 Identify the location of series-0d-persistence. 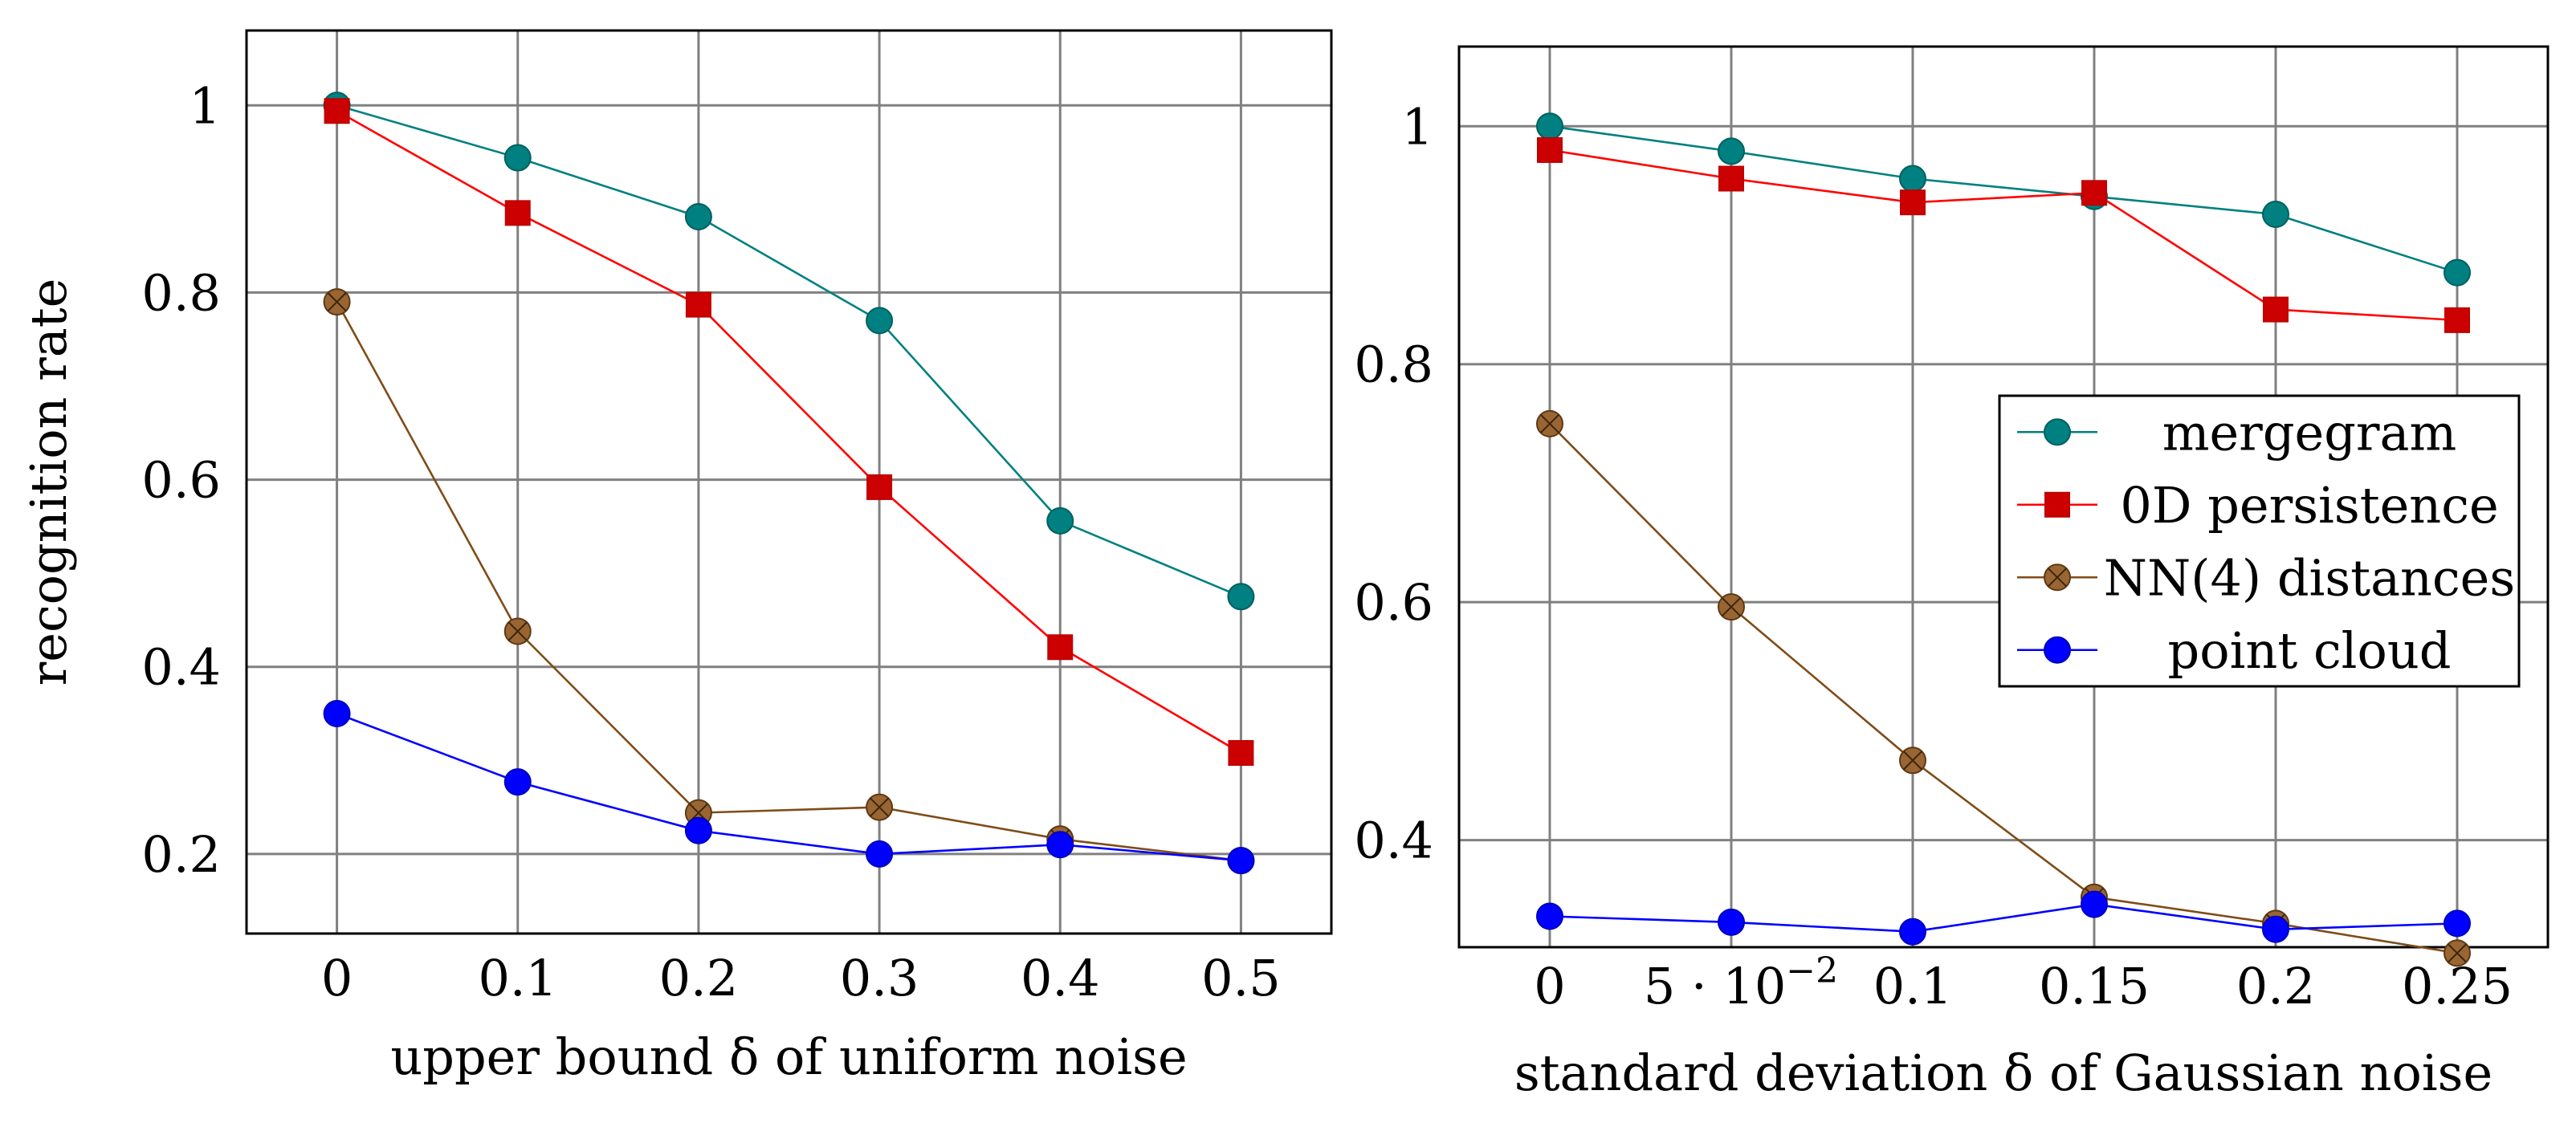
(2003, 234).